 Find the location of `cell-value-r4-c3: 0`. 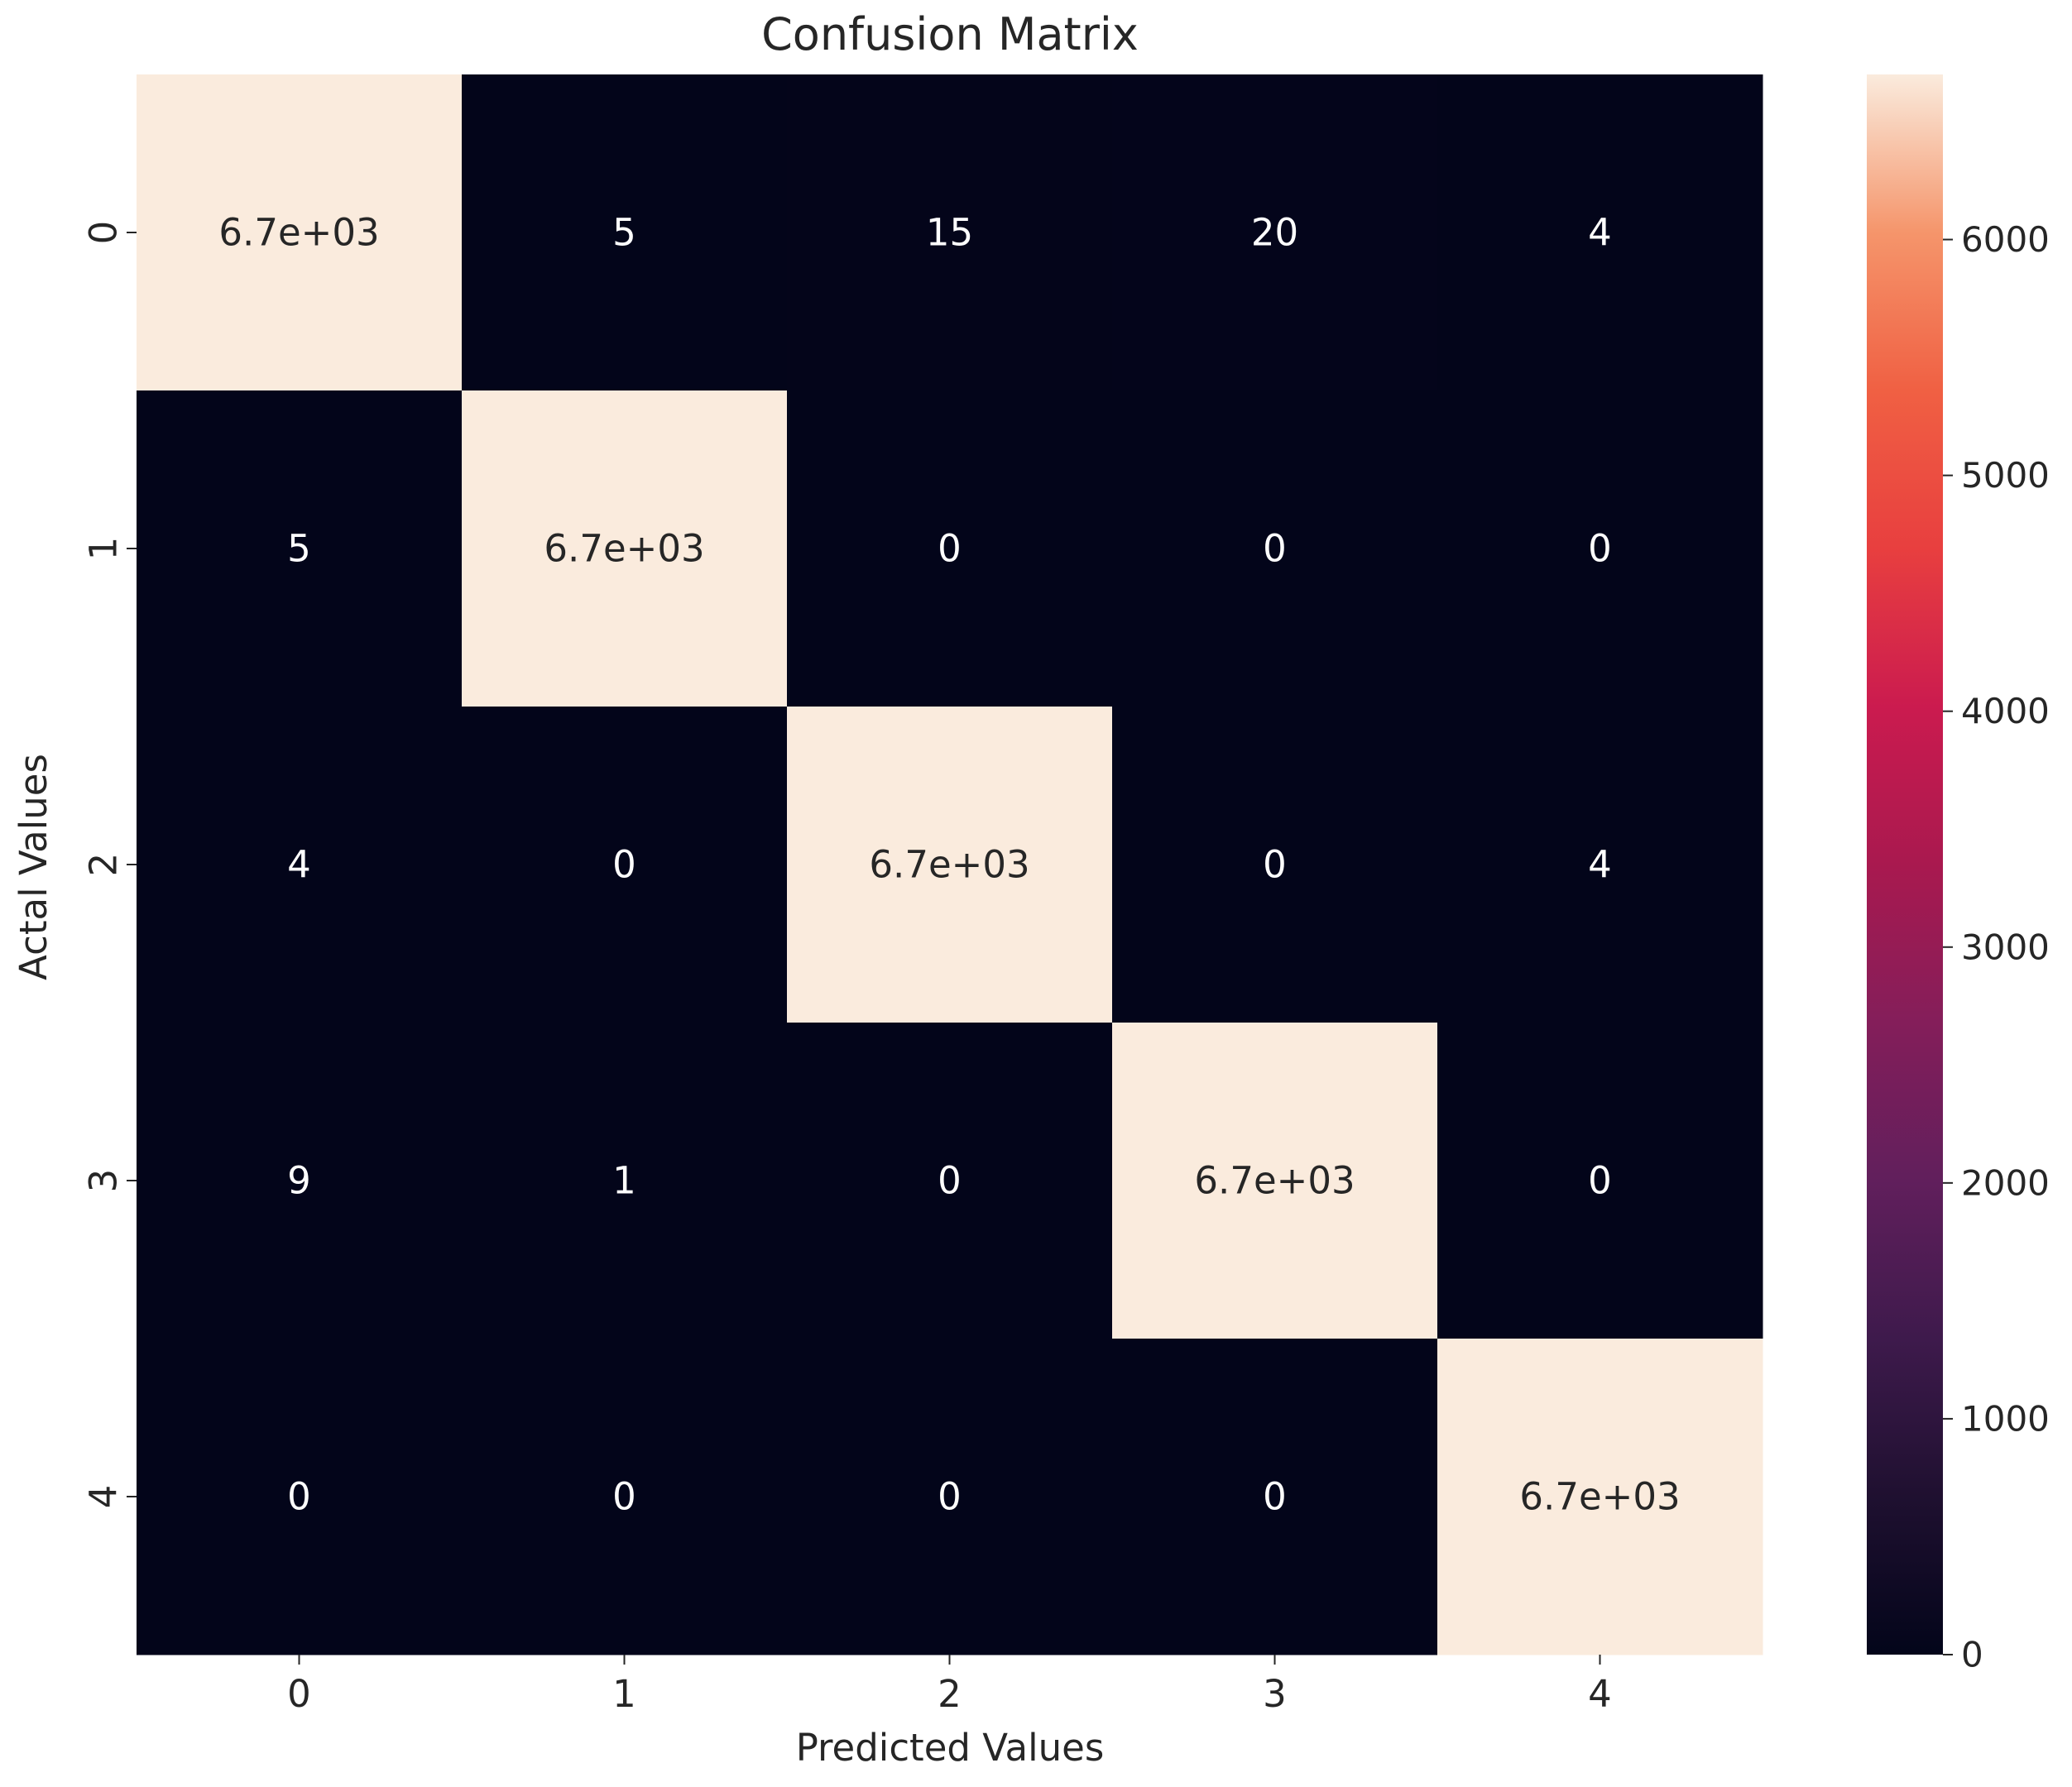

cell-value-r4-c3: 0 is located at coordinates (1275, 1497).